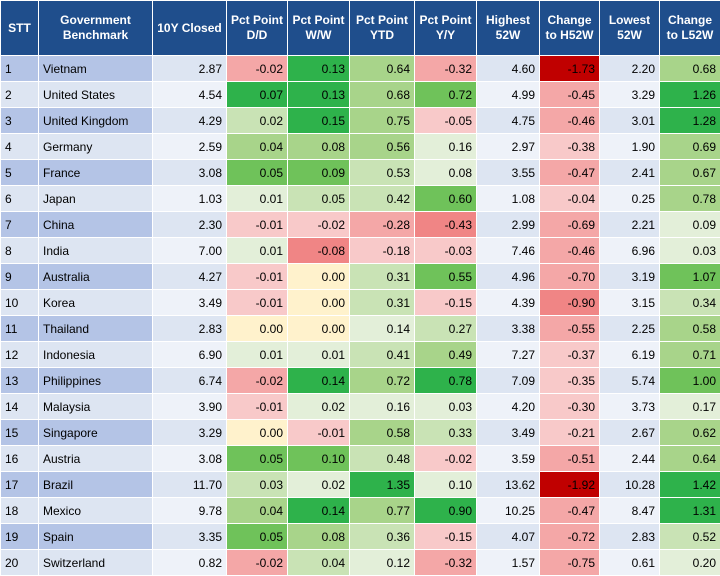 This screenshot has width=720, height=576. What do you see at coordinates (445, 198) in the screenshot?
I see `cell-pct-point-yy: 0.60` at bounding box center [445, 198].